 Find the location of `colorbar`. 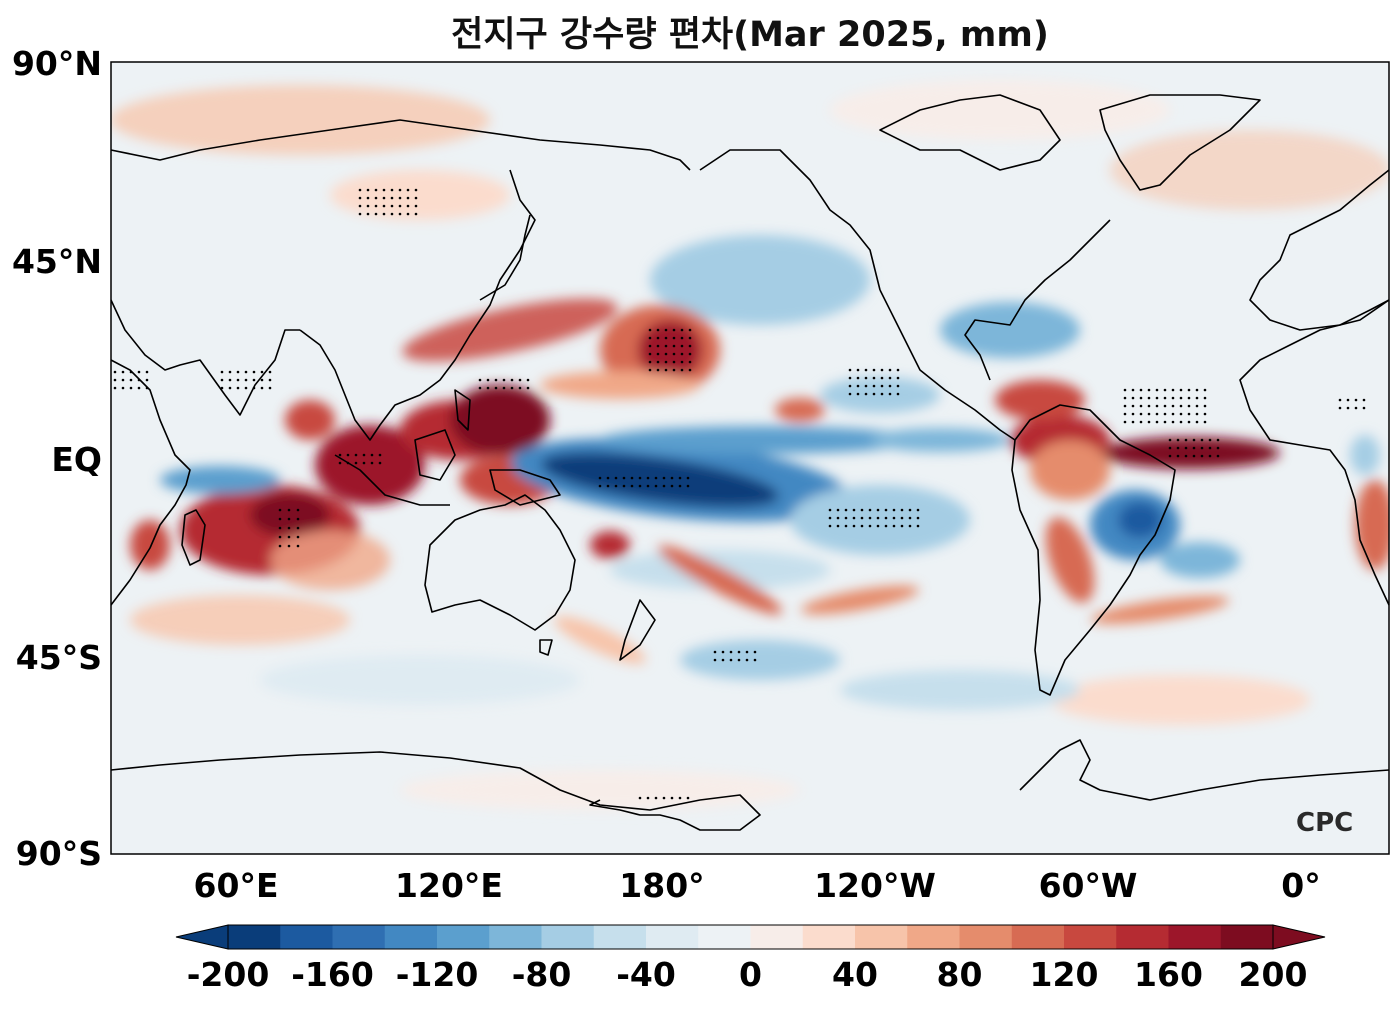

colorbar is located at coordinates (750, 937).